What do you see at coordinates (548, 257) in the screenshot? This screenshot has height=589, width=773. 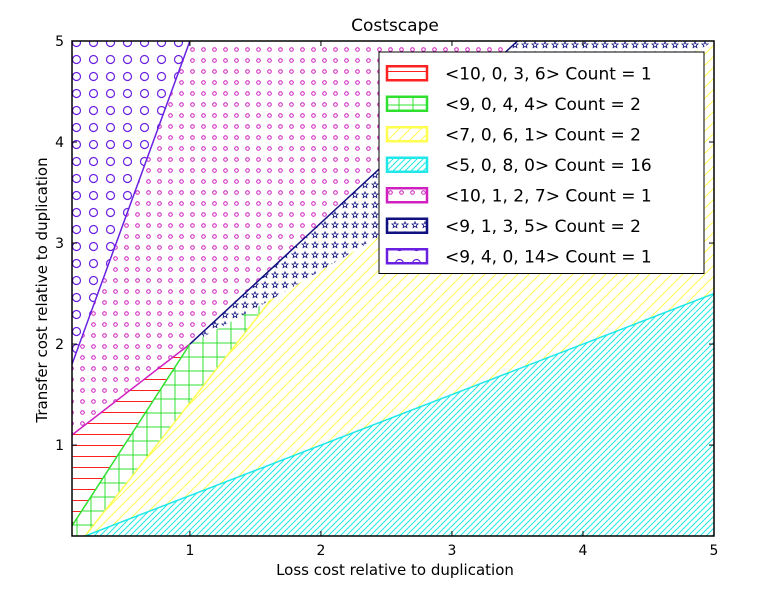 I see `legend-entry-7: <9, 4, 0, 14> Count = 1` at bounding box center [548, 257].